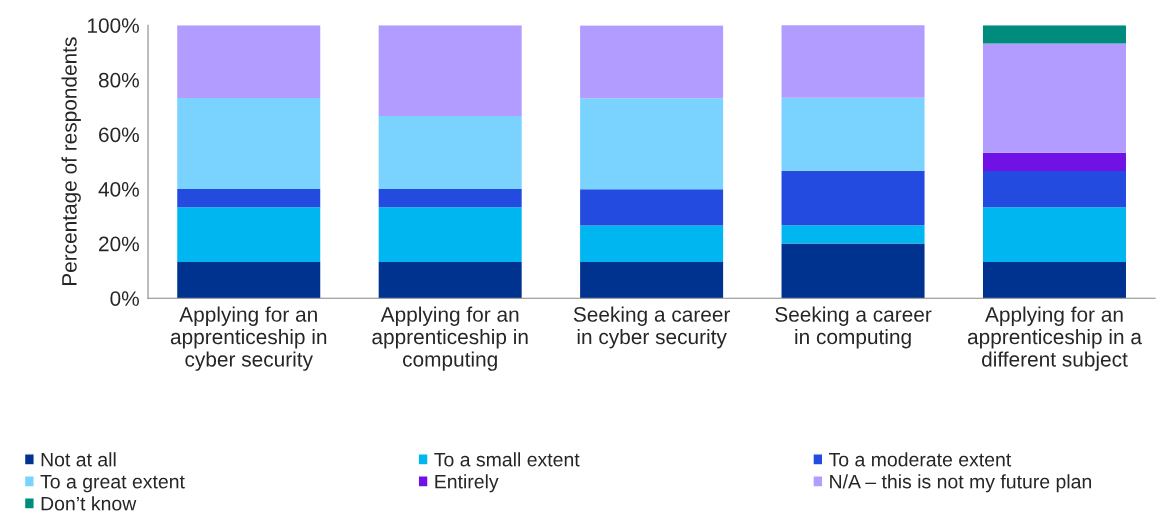 The height and width of the screenshot is (525, 1161). What do you see at coordinates (119, 244) in the screenshot?
I see `y-tick-label: 20%` at bounding box center [119, 244].